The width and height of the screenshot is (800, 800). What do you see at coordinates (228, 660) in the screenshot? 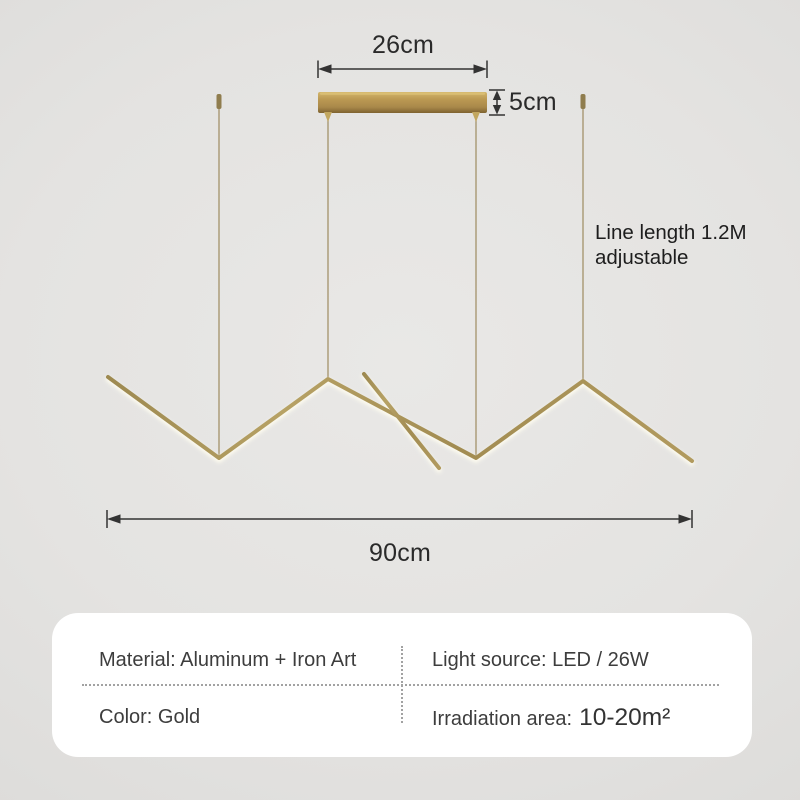
I see `spec-material: Material: Aluminum + Iron Art` at bounding box center [228, 660].